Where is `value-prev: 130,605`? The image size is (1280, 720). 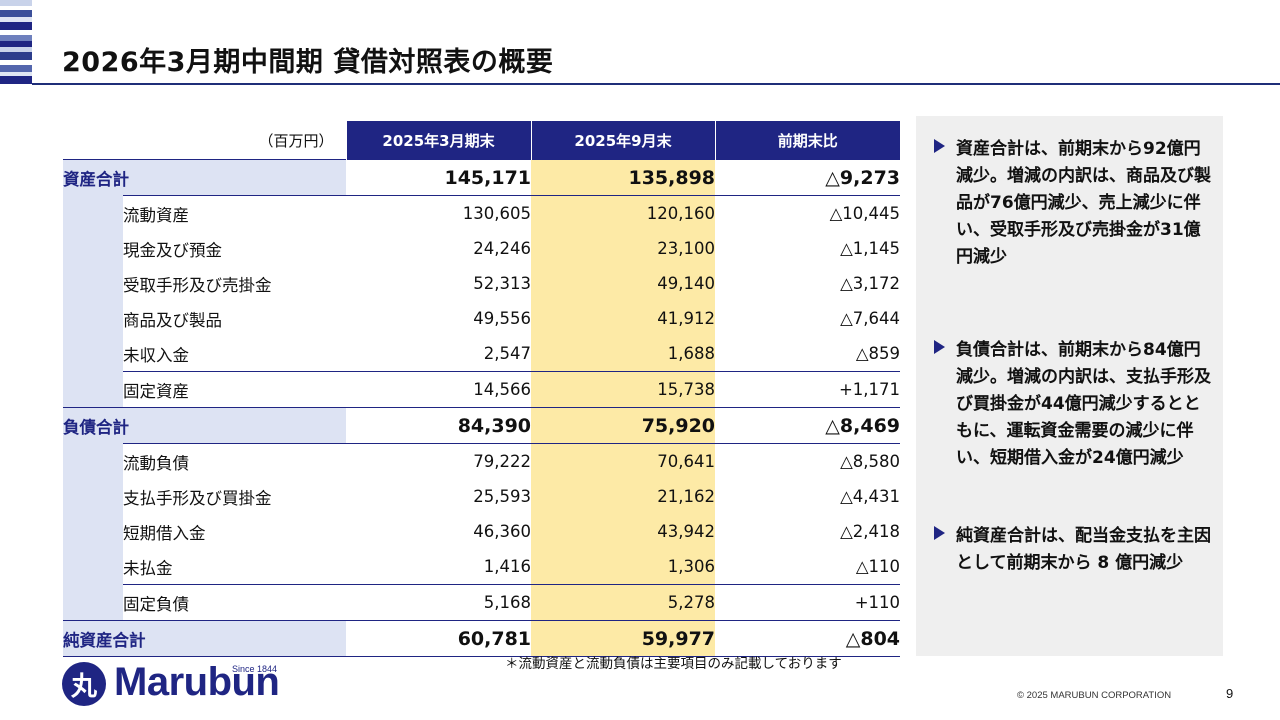 value-prev: 130,605 is located at coordinates (439, 213).